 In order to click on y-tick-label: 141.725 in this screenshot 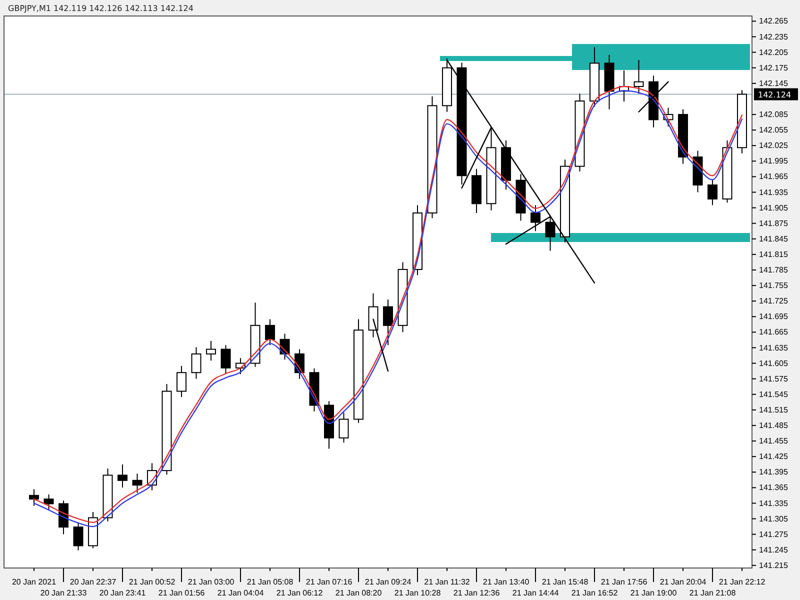, I will do `click(773, 301)`.